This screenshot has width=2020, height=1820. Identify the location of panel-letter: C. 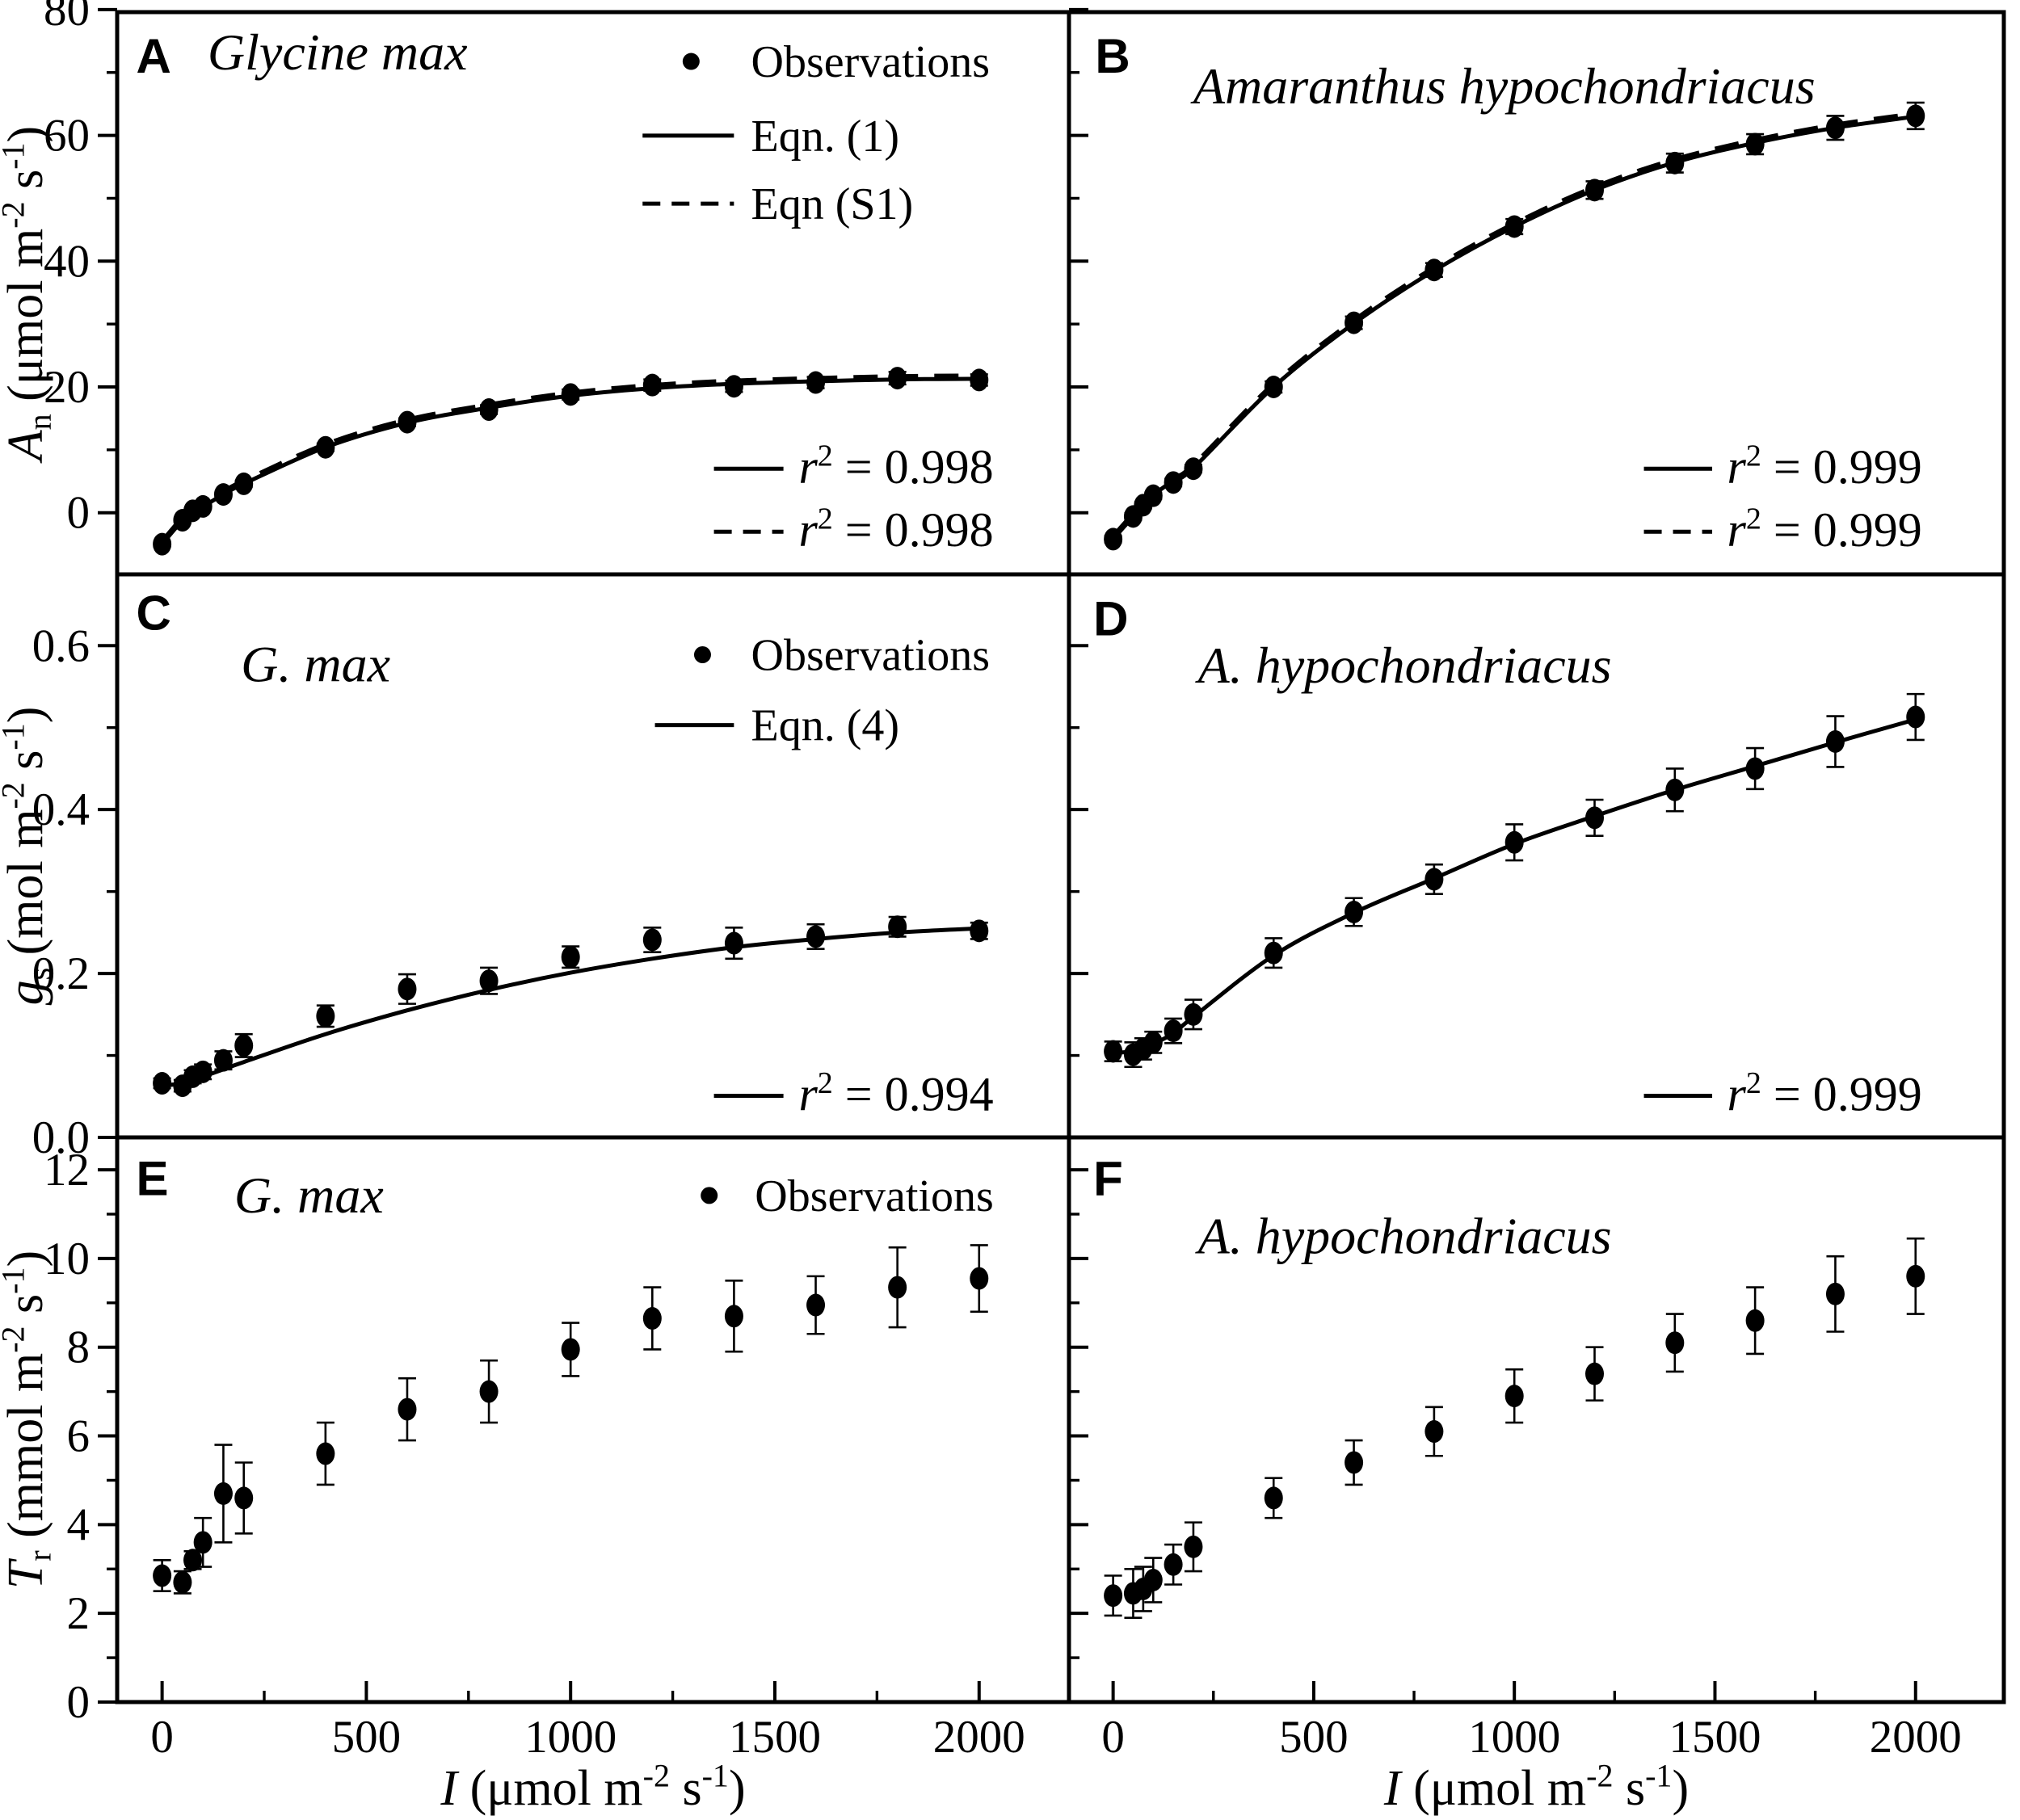
(154, 613).